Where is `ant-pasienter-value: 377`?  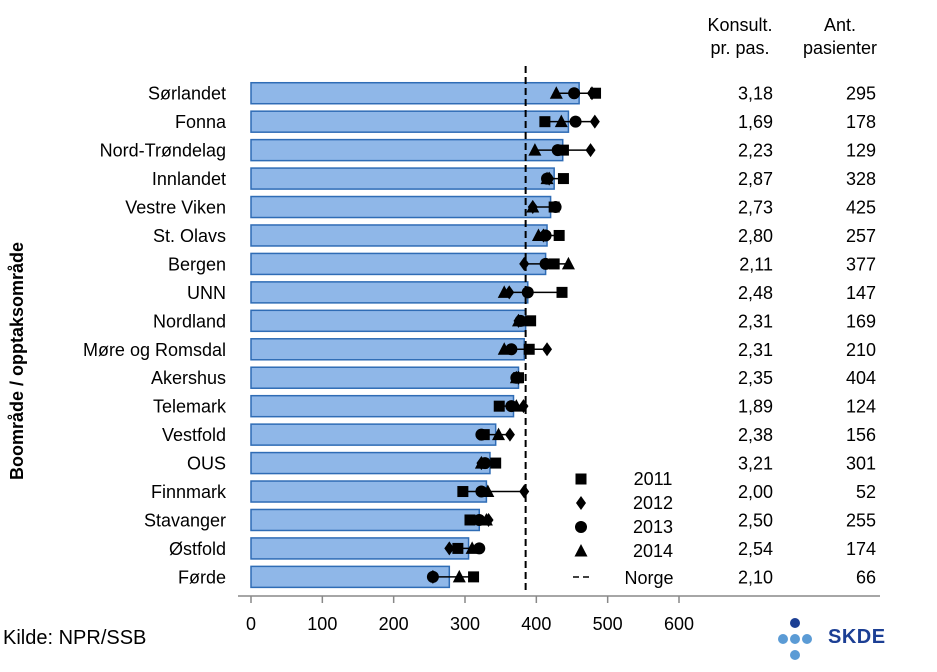
ant-pasienter-value: 377 is located at coordinates (861, 264).